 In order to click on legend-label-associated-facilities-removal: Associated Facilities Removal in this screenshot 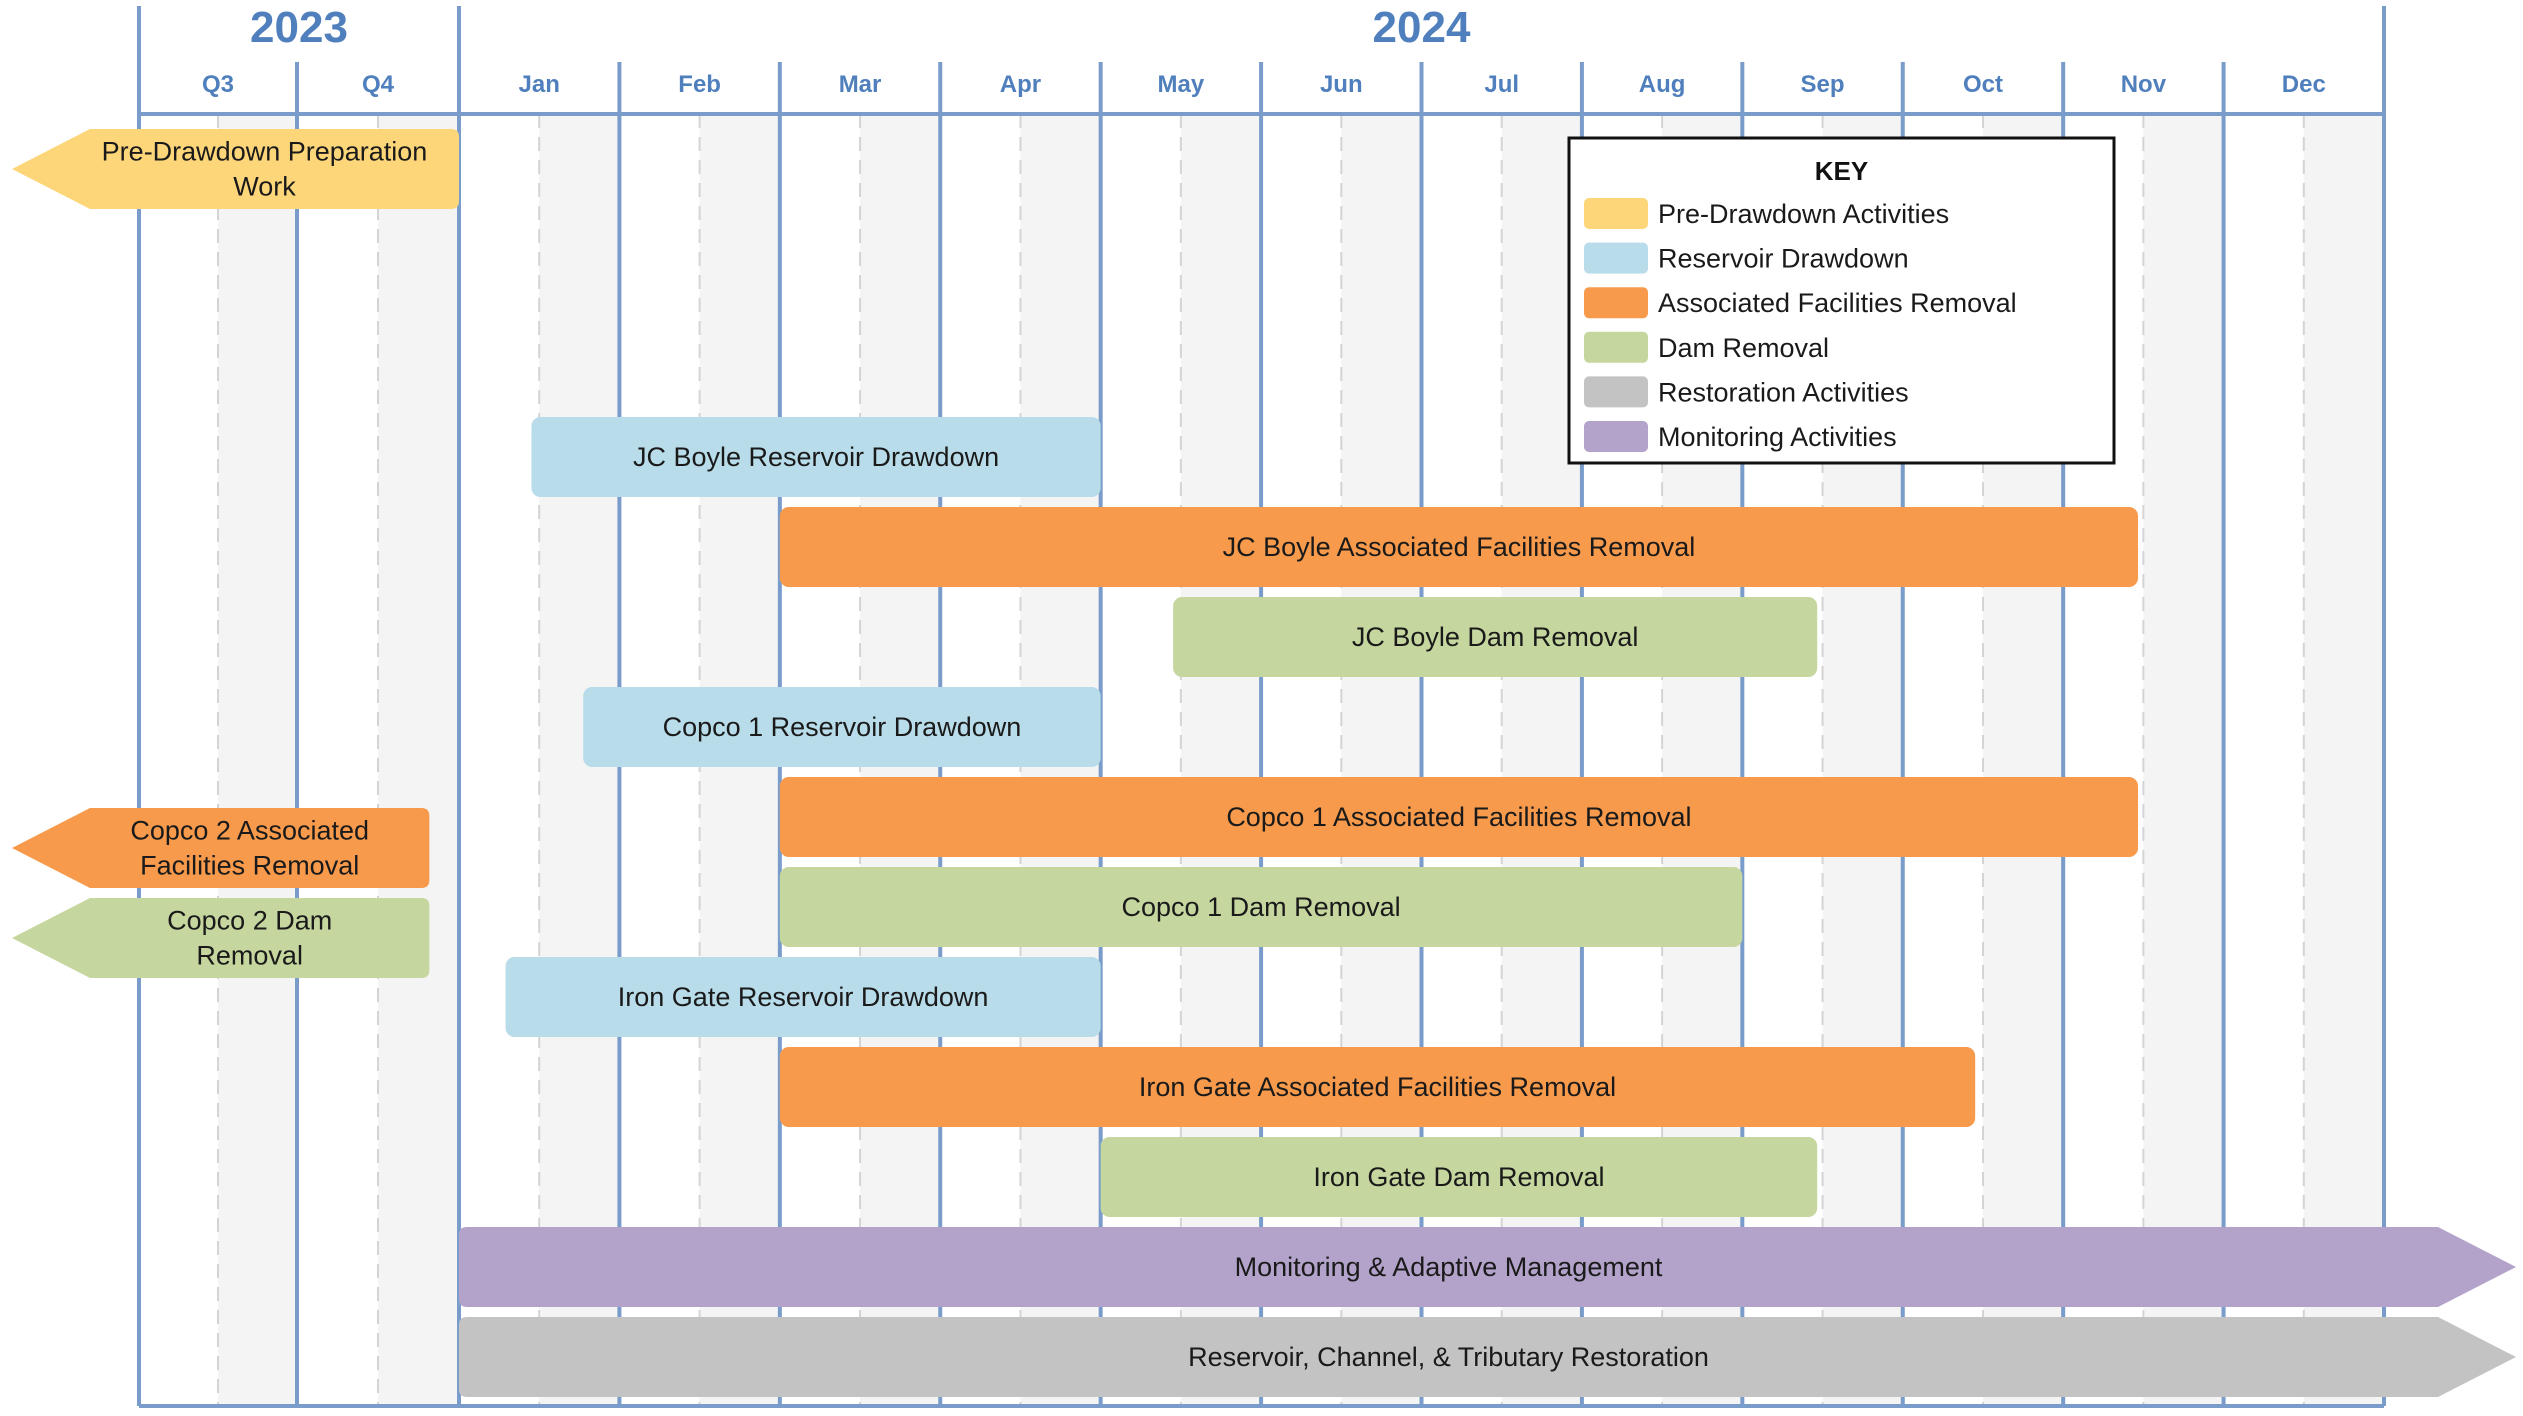, I will do `click(1837, 303)`.